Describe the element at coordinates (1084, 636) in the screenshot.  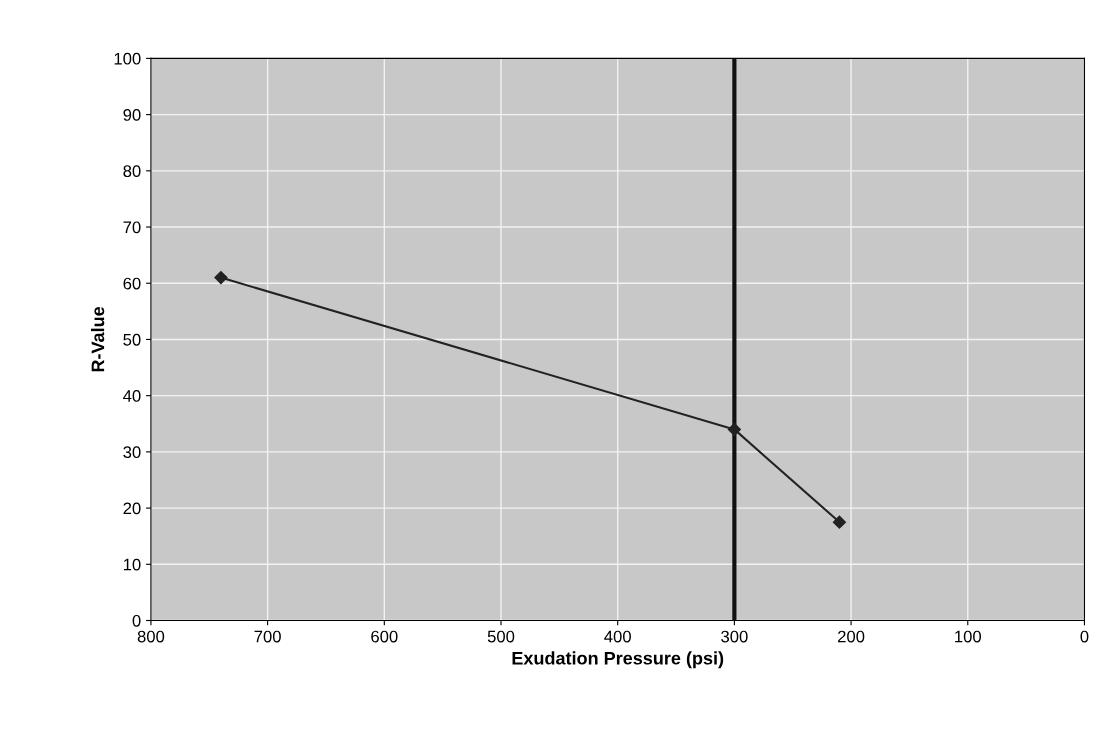
I see `x-tick-label: 0` at that location.